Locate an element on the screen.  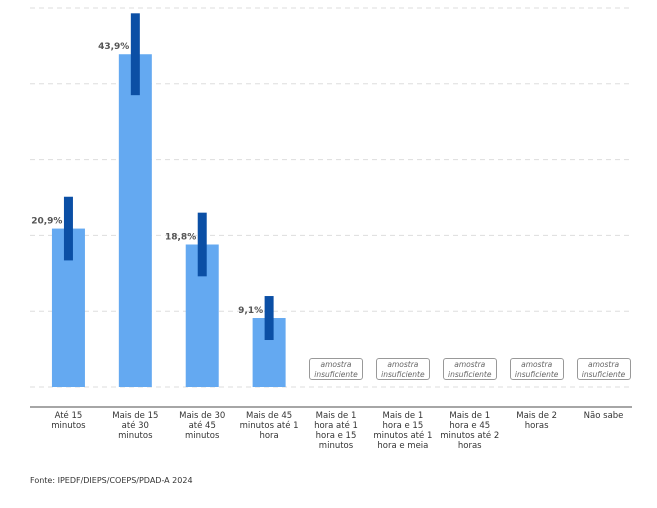
x-tick-label: Mais de 2 horas is located at coordinates (537, 421).